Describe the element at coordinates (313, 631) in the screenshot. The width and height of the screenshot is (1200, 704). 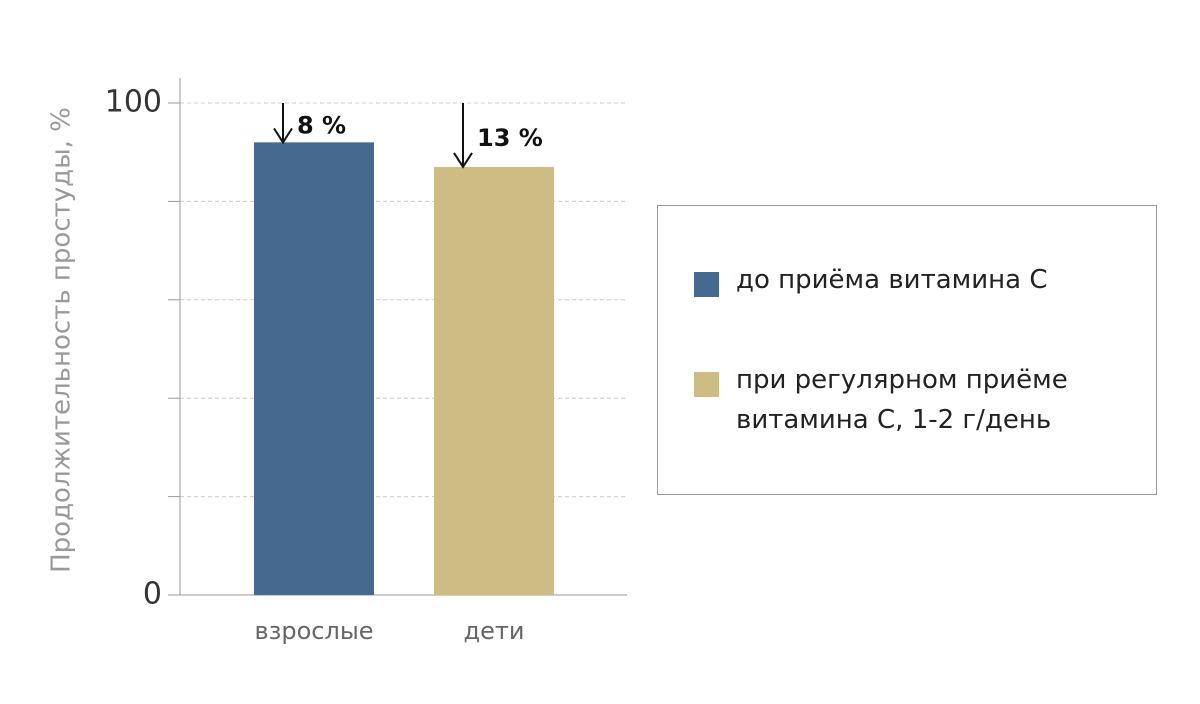
I see `x-tick-label: взрослые` at that location.